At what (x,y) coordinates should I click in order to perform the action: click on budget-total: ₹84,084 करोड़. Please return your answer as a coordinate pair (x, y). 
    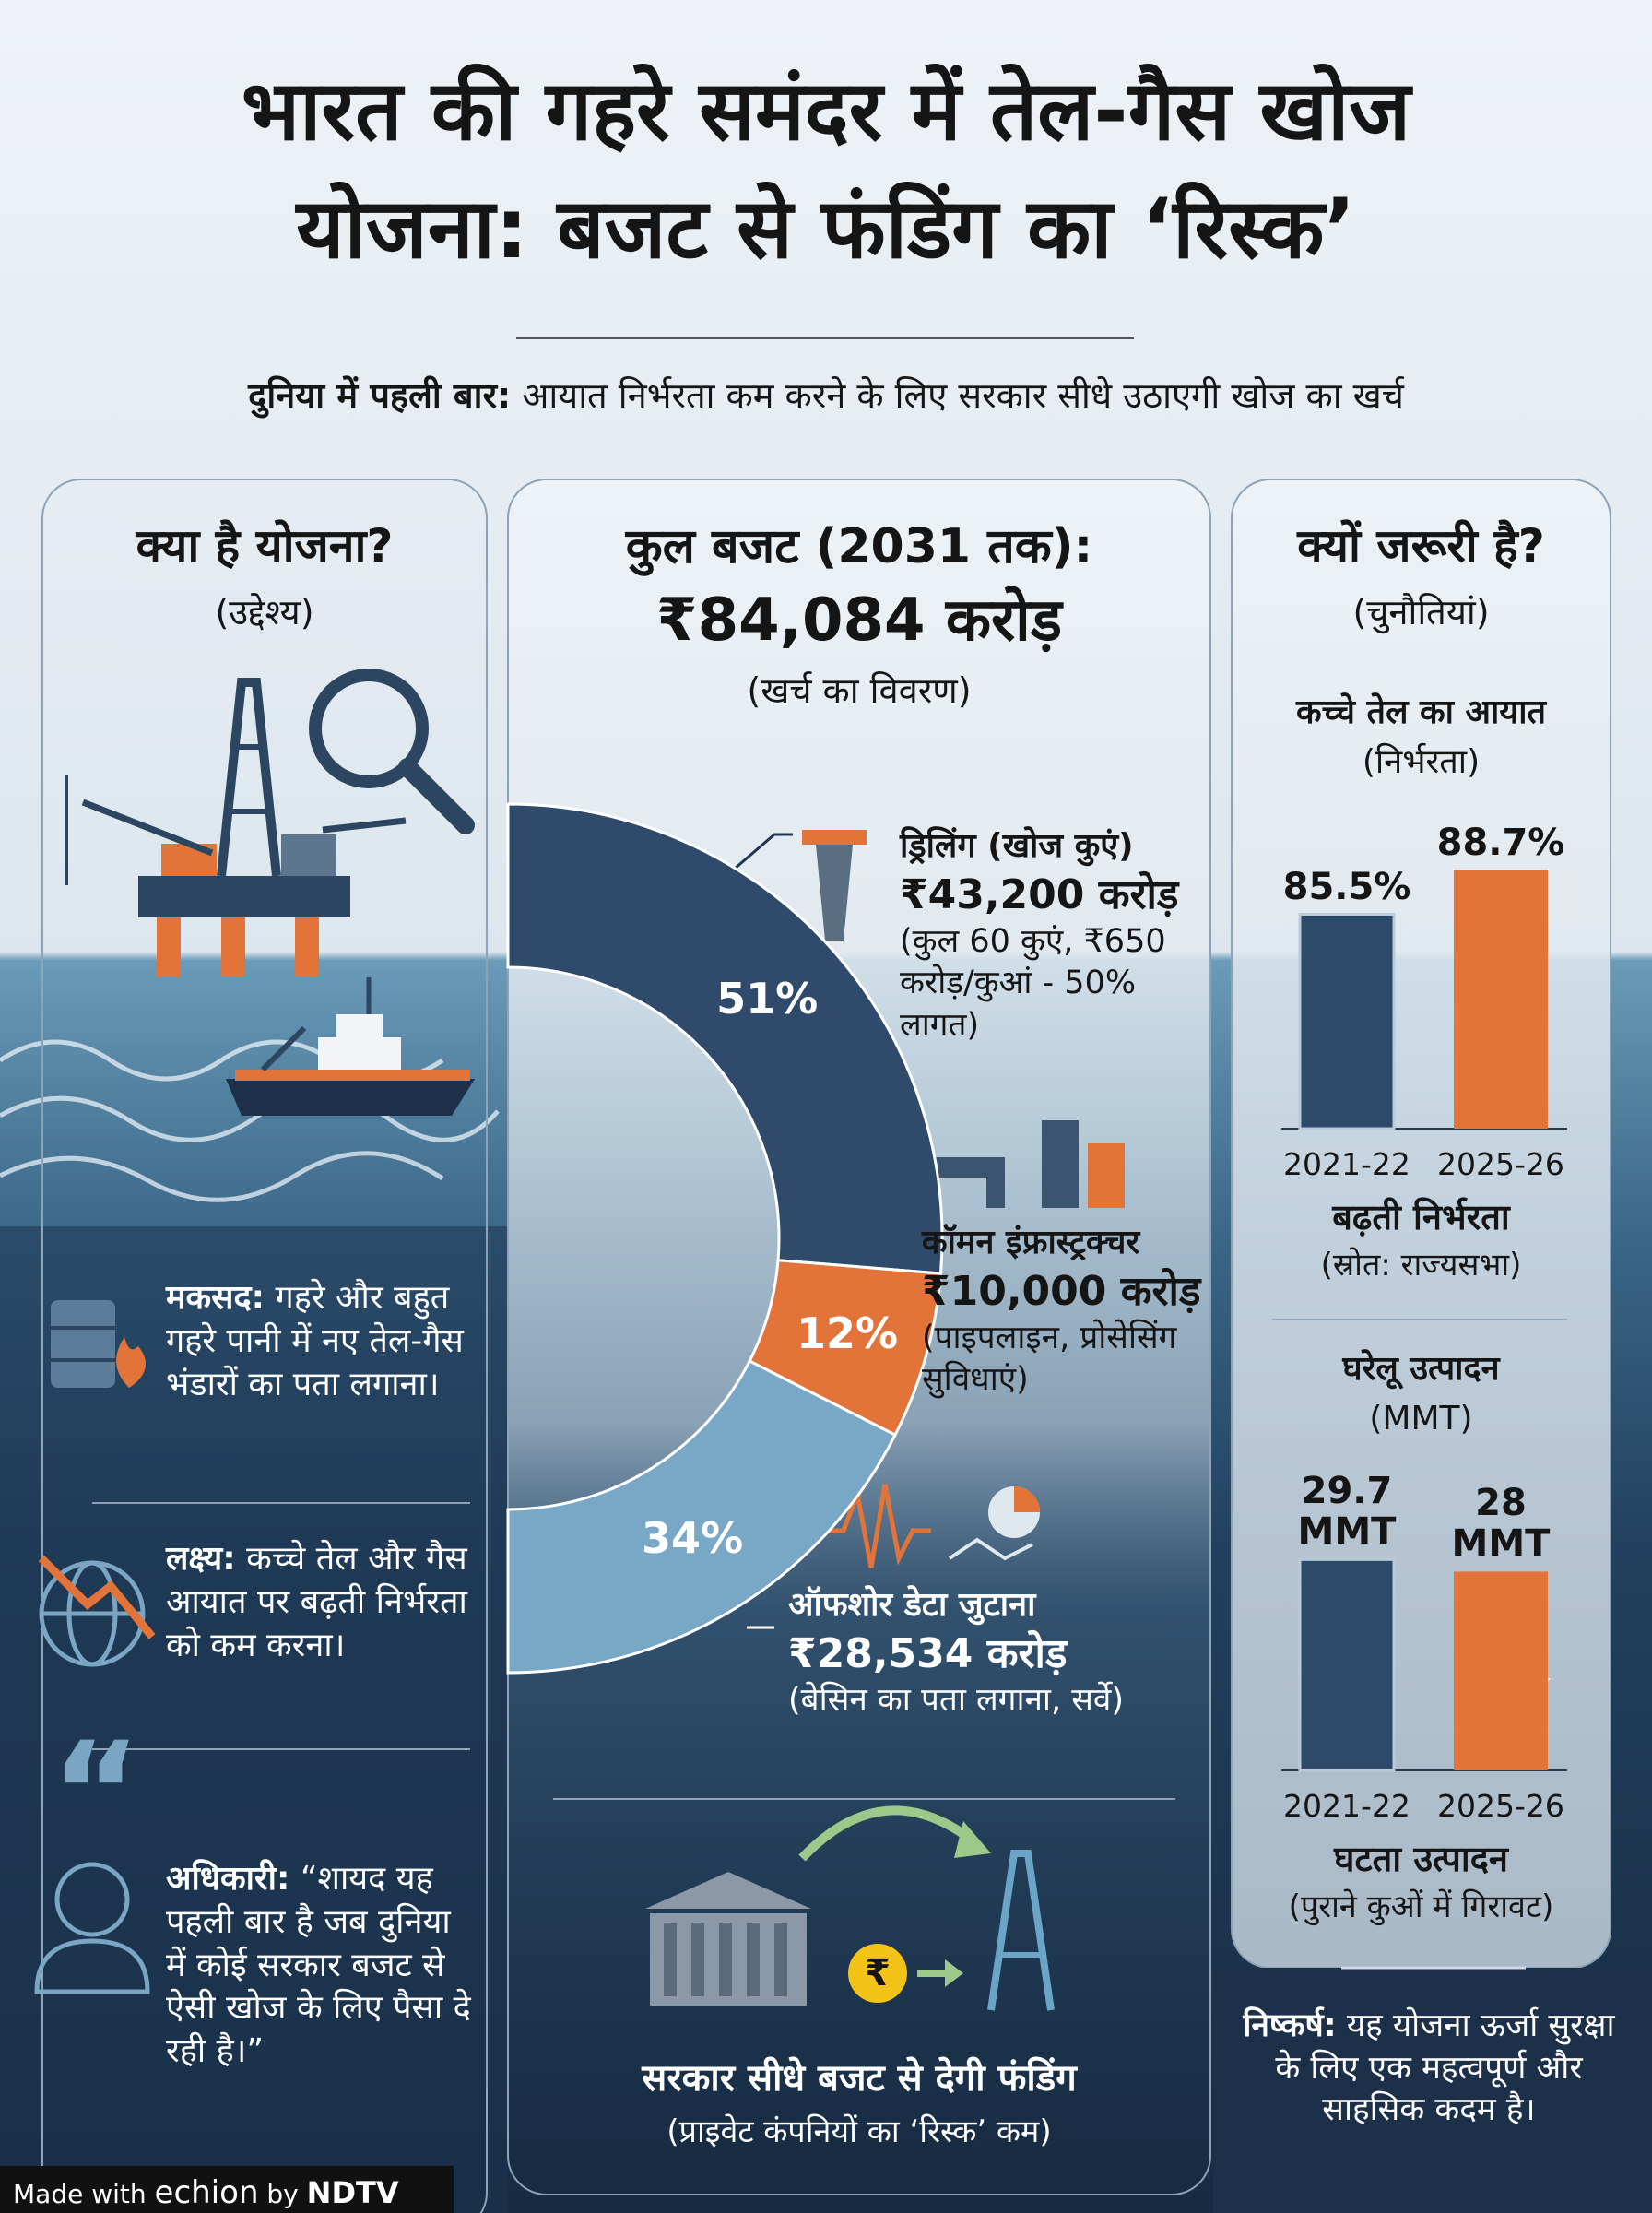
    Looking at the image, I should click on (859, 620).